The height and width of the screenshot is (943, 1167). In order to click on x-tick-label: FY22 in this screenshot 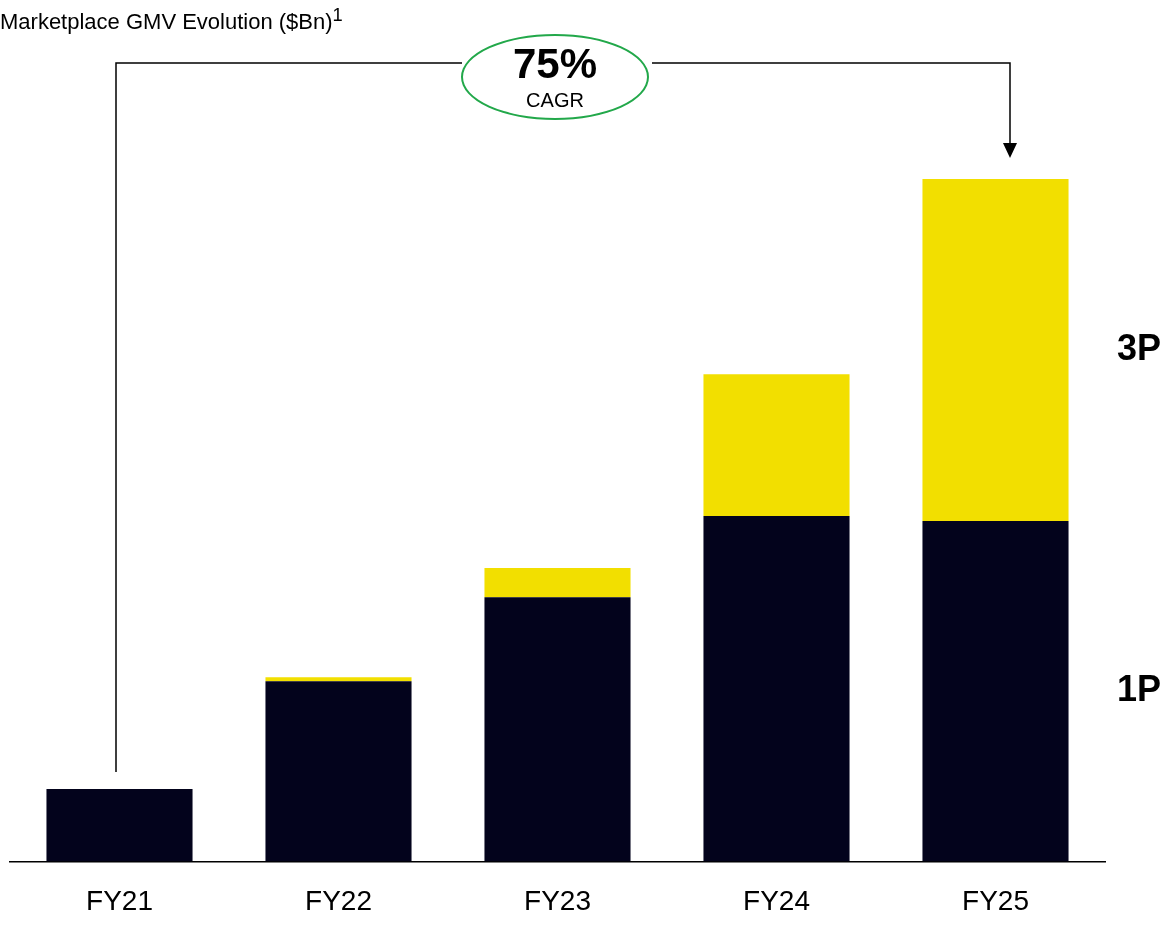, I will do `click(338, 900)`.